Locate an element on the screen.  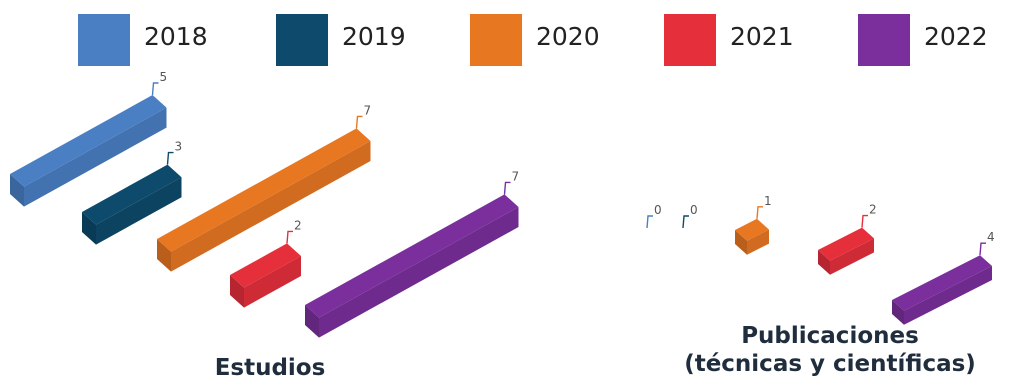
category-title-line: Estudios is located at coordinates (270, 368).